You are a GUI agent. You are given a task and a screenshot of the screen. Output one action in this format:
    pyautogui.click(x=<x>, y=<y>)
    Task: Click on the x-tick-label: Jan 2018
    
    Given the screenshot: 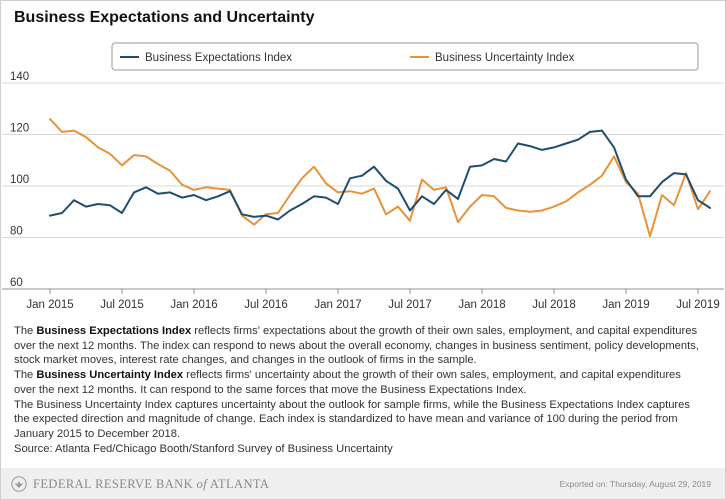 What is the action you would take?
    pyautogui.click(x=481, y=305)
    